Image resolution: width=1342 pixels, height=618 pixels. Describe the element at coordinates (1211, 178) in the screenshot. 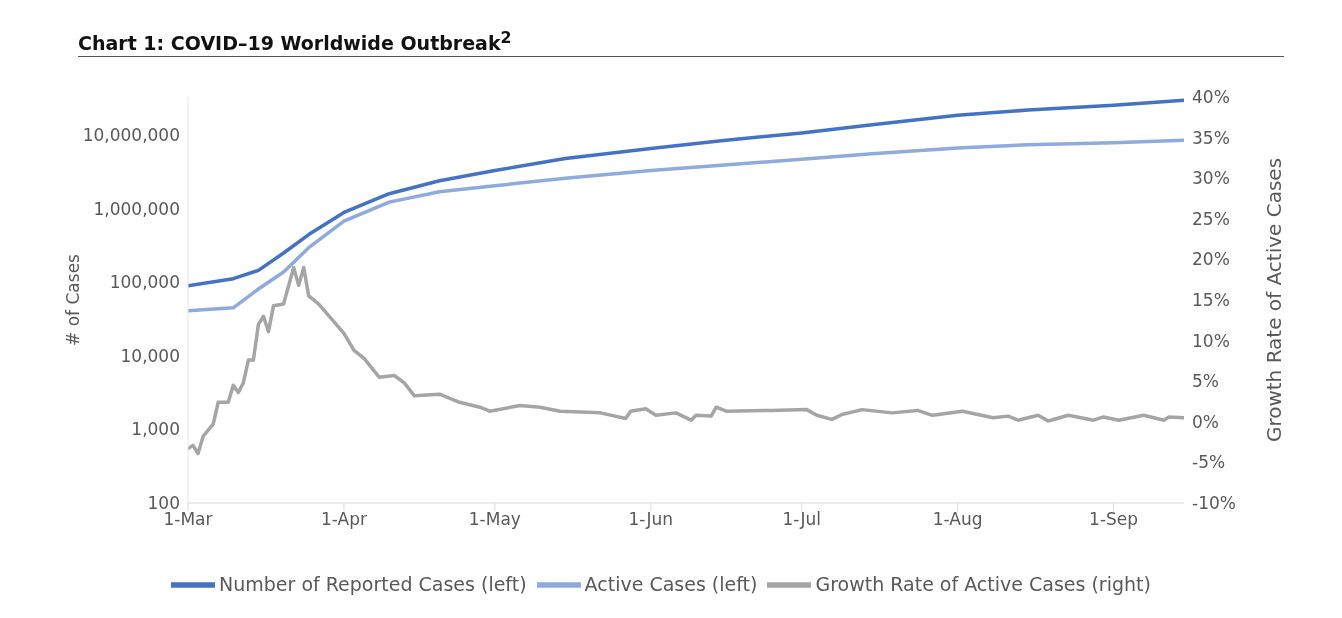

I see `y2-tick-label: 30%` at that location.